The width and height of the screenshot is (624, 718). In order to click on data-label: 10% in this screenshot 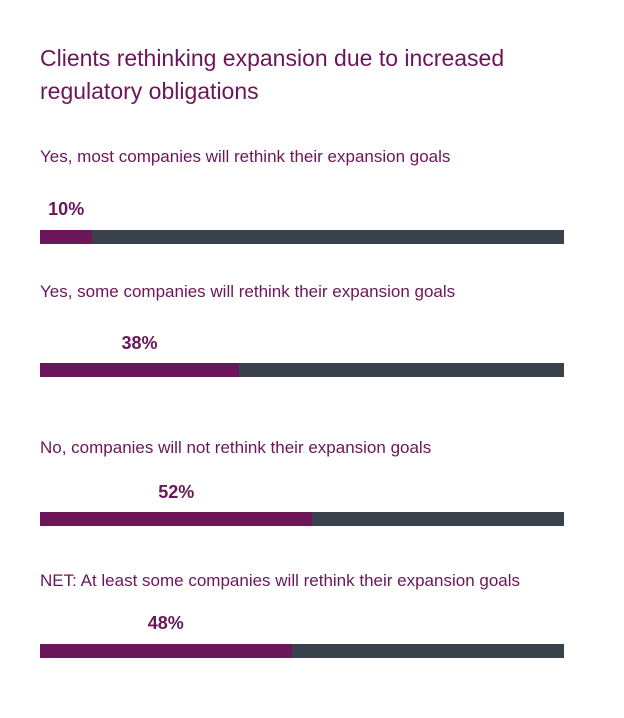, I will do `click(66, 209)`.